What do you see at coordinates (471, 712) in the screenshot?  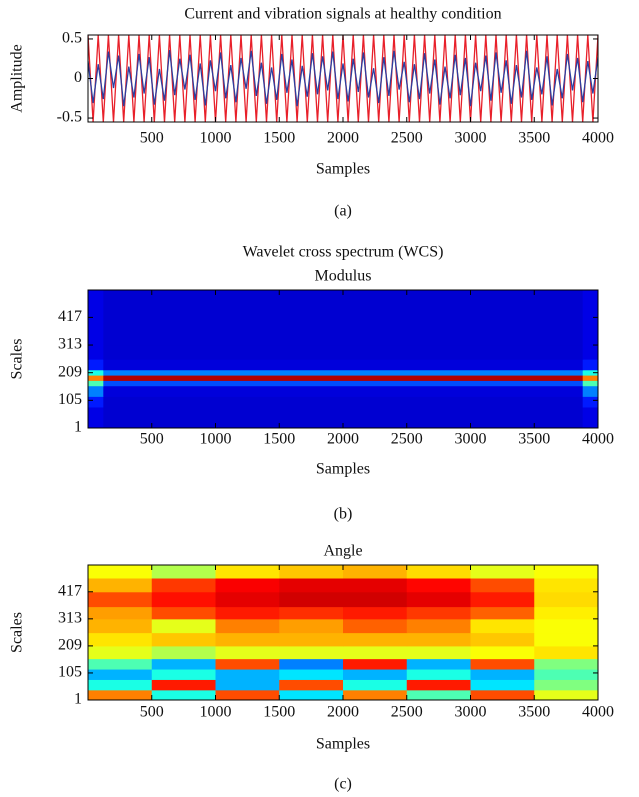 I see `x-tick-label: 3000` at bounding box center [471, 712].